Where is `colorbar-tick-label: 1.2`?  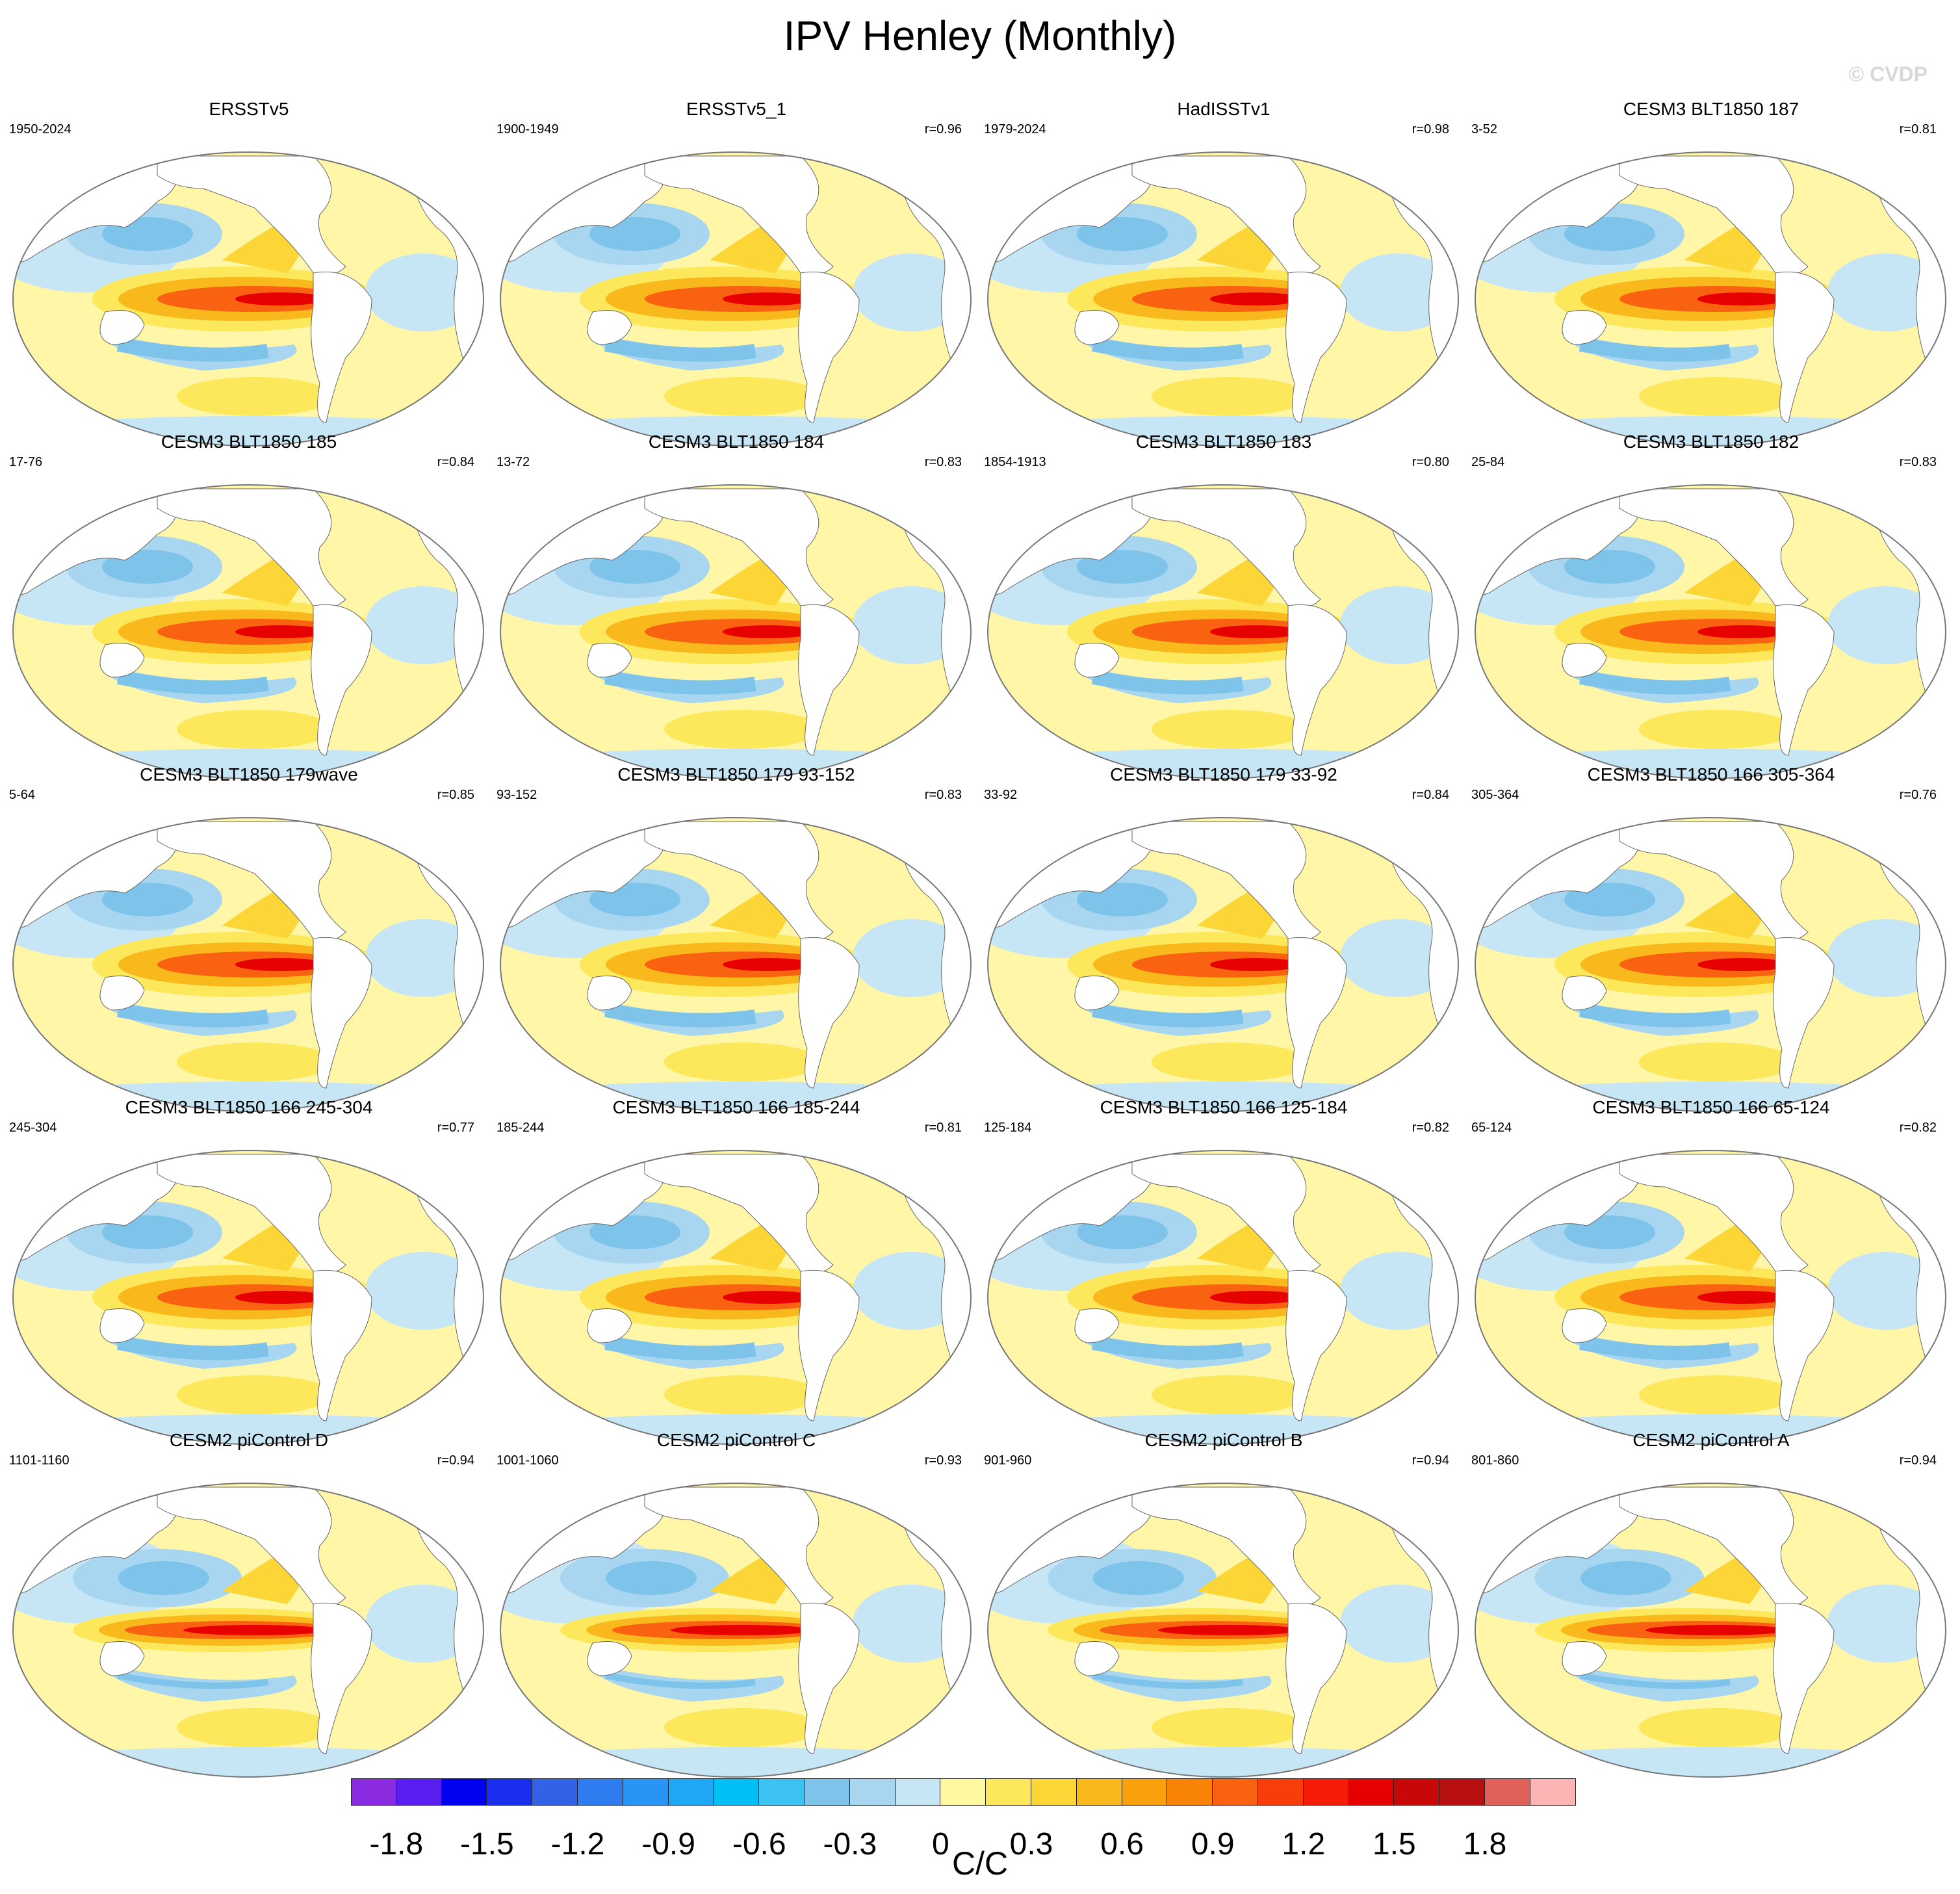
colorbar-tick-label: 1.2 is located at coordinates (1304, 1844).